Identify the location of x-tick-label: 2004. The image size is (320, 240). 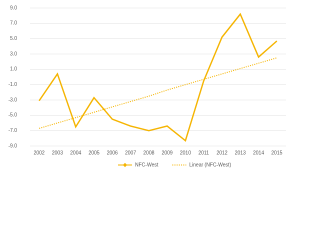
(75, 153).